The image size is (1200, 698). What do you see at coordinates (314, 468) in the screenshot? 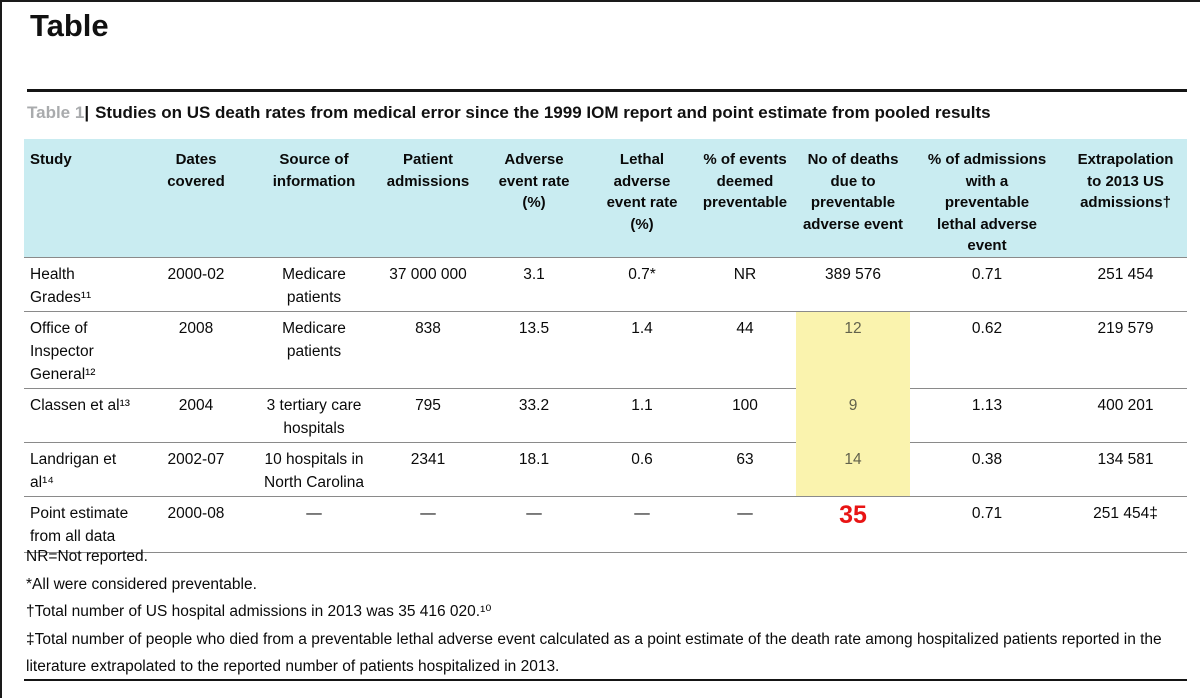
I see `table-cell: 10 hospitals in North Carolina` at bounding box center [314, 468].